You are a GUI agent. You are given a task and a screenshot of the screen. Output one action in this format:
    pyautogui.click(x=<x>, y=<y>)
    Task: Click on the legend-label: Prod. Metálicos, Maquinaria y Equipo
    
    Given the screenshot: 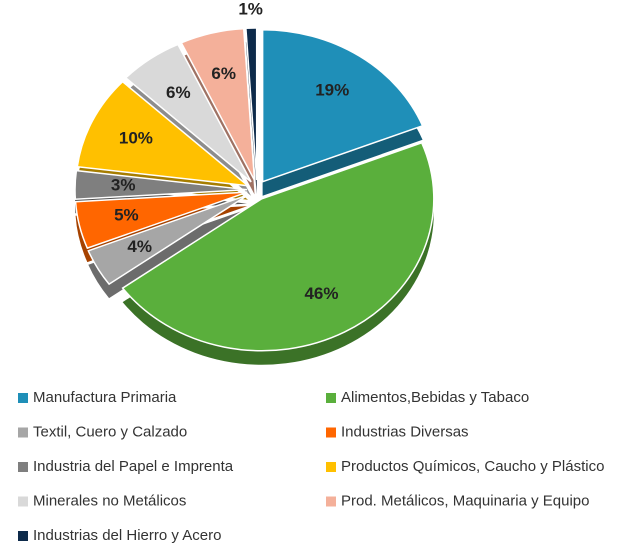 What is the action you would take?
    pyautogui.click(x=465, y=500)
    